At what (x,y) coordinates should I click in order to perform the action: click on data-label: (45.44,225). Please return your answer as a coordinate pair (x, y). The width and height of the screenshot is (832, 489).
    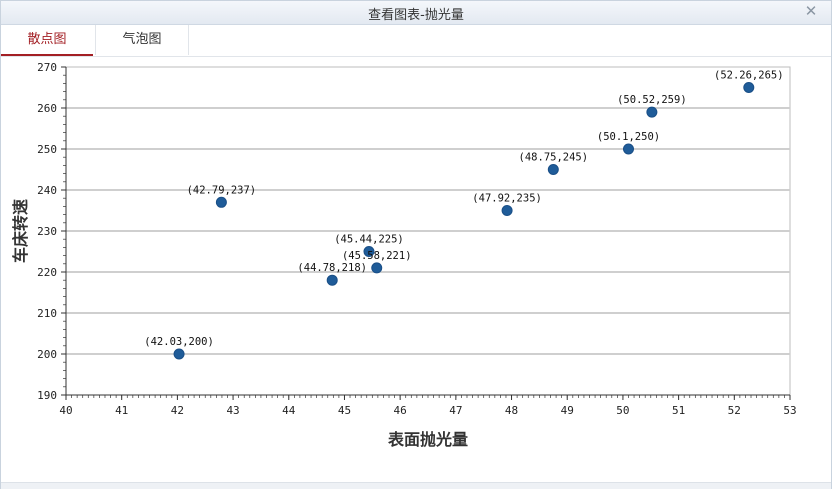
    Looking at the image, I should click on (369, 240).